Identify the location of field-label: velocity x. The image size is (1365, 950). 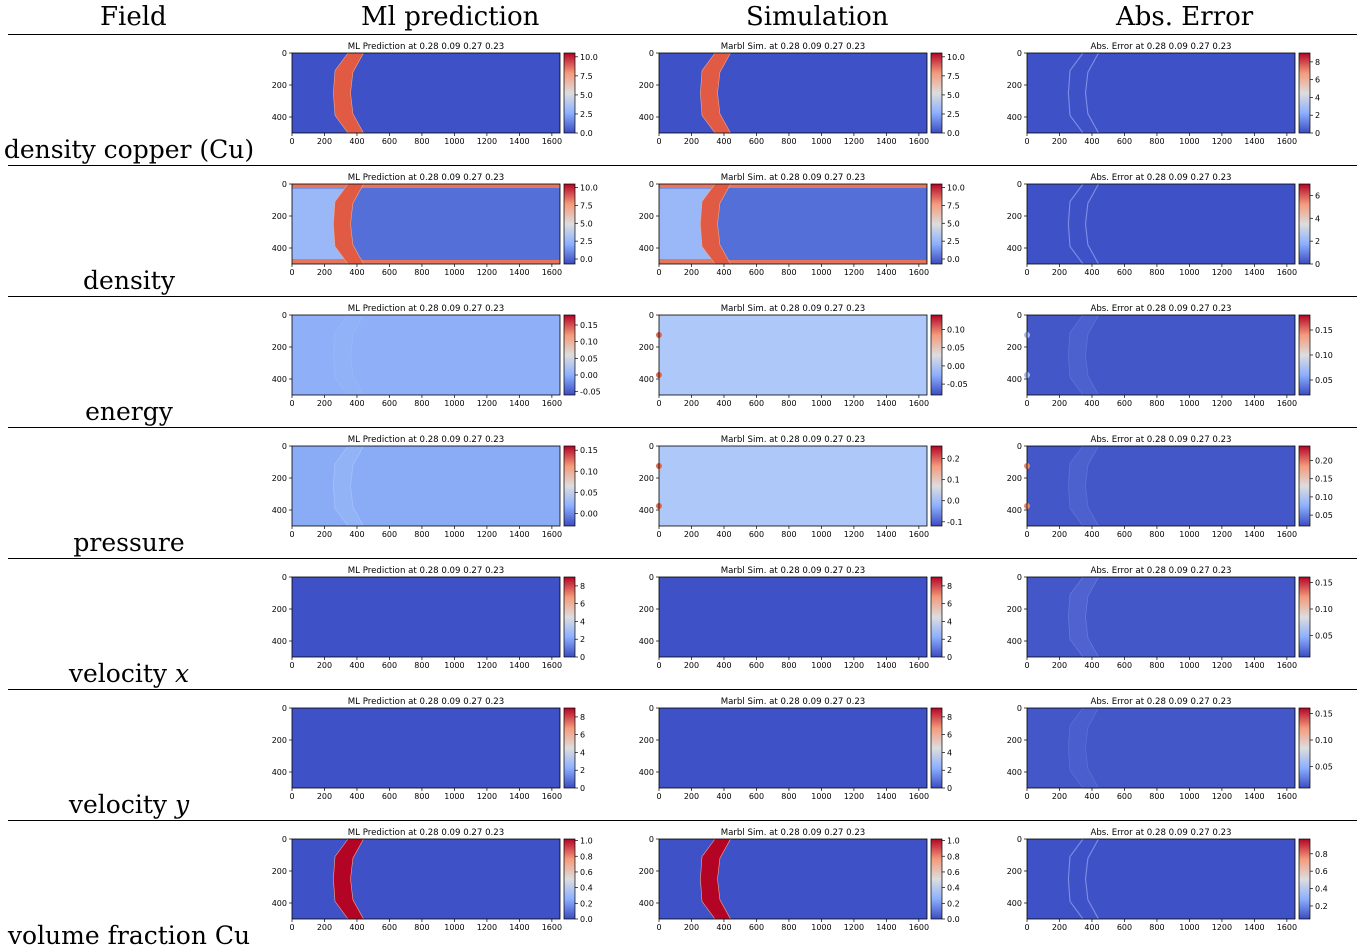
(129, 673).